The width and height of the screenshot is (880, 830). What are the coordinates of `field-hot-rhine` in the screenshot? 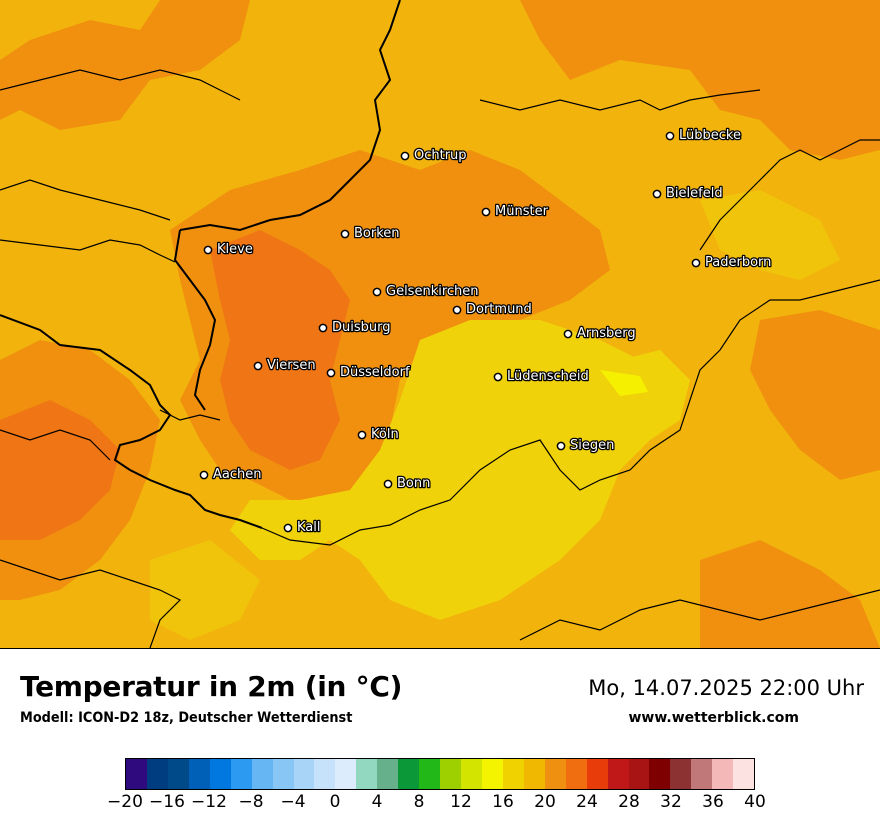 It's located at (280, 350).